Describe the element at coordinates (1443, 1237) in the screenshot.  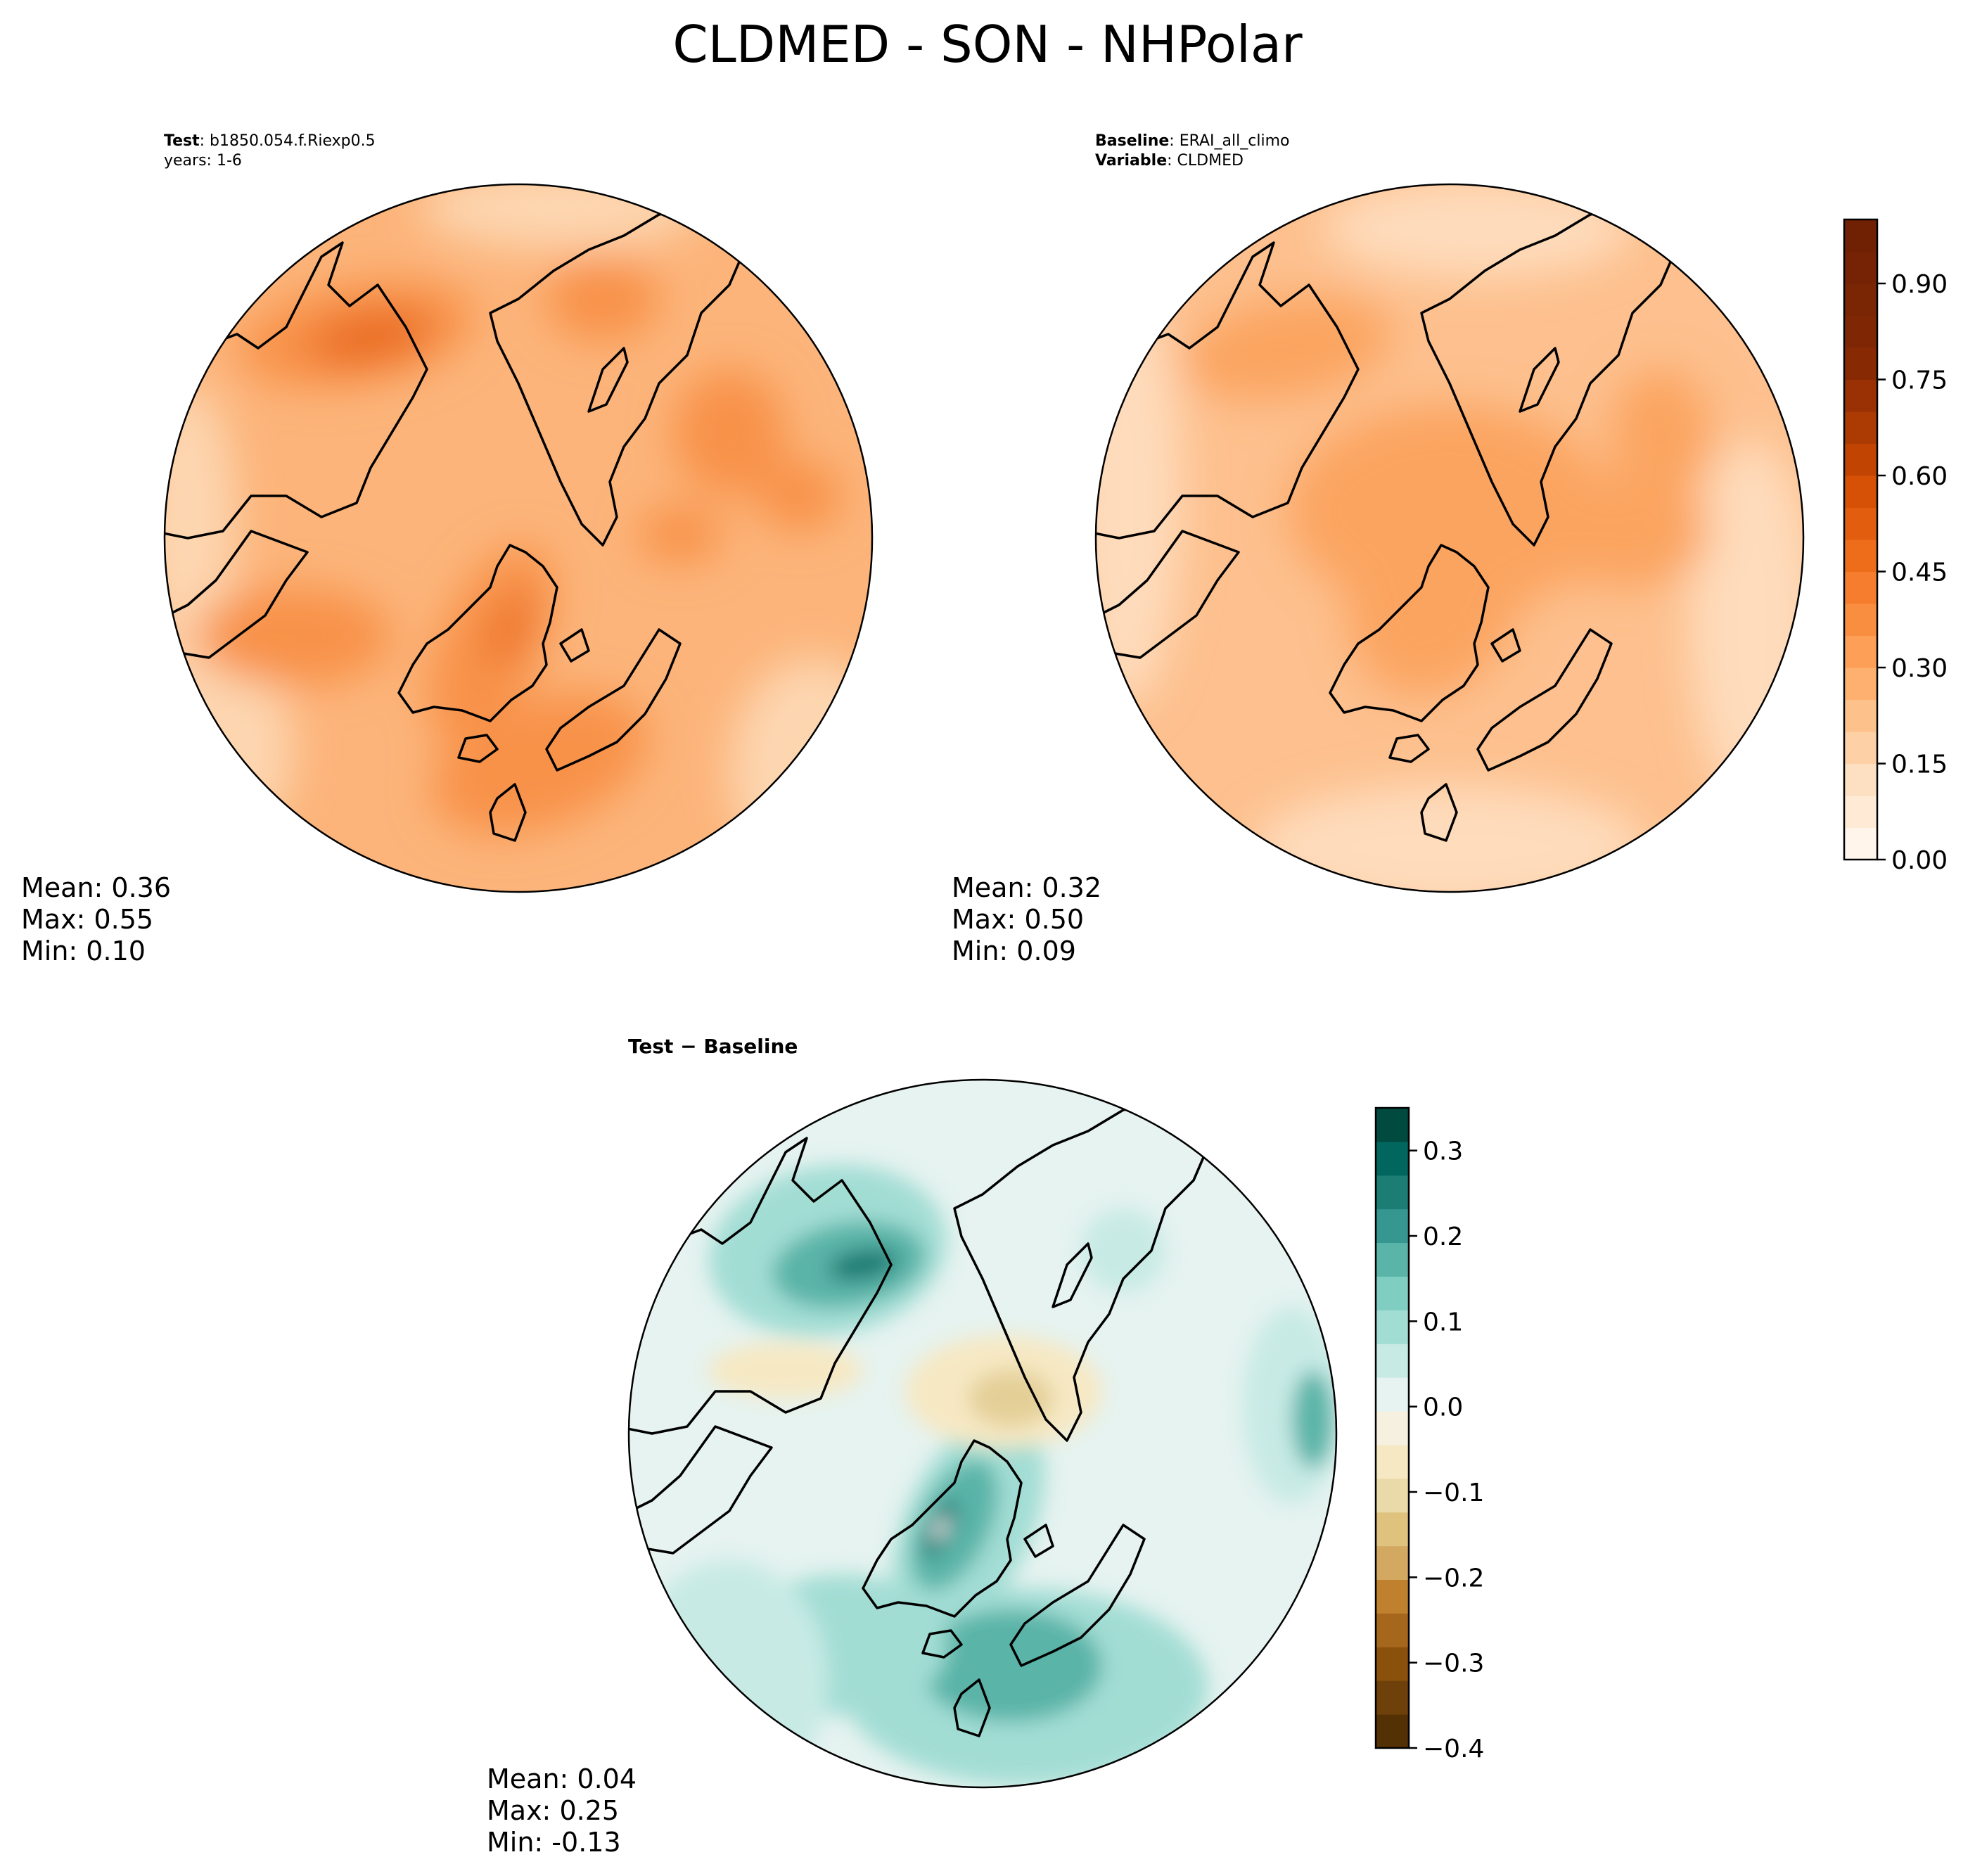
I see `colorbar-tick-label: 0.2` at that location.